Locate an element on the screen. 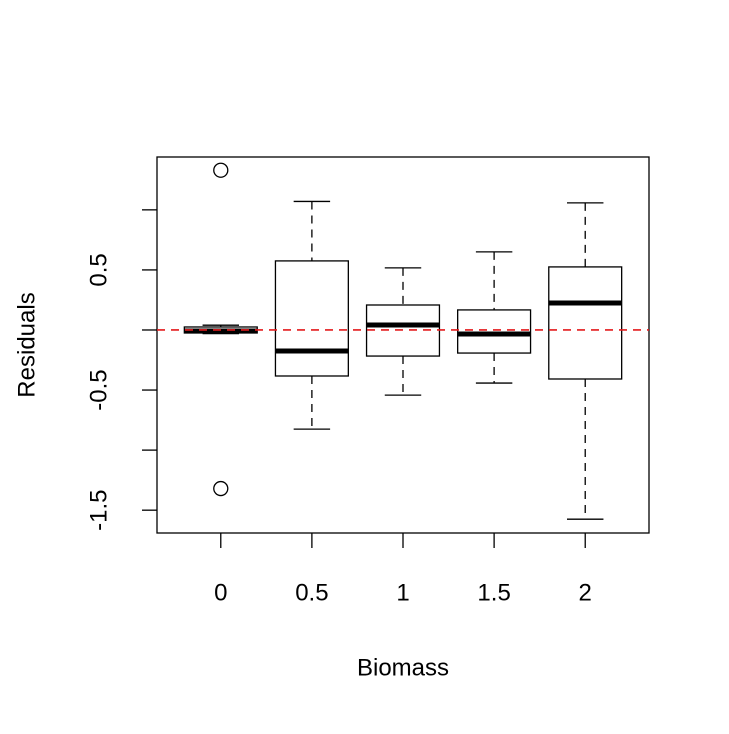 The width and height of the screenshot is (729, 734). x-tick-label: 0 is located at coordinates (220, 592).